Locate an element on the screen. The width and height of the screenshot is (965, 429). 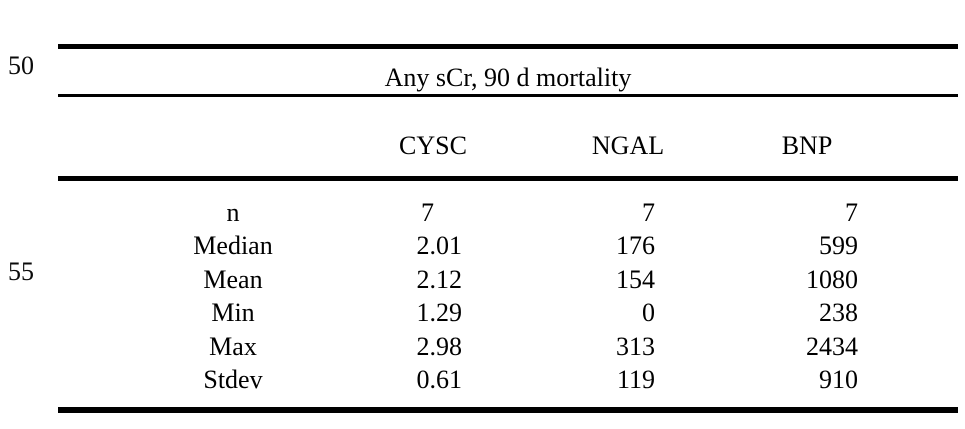
cell-value: 0 is located at coordinates (648, 313).